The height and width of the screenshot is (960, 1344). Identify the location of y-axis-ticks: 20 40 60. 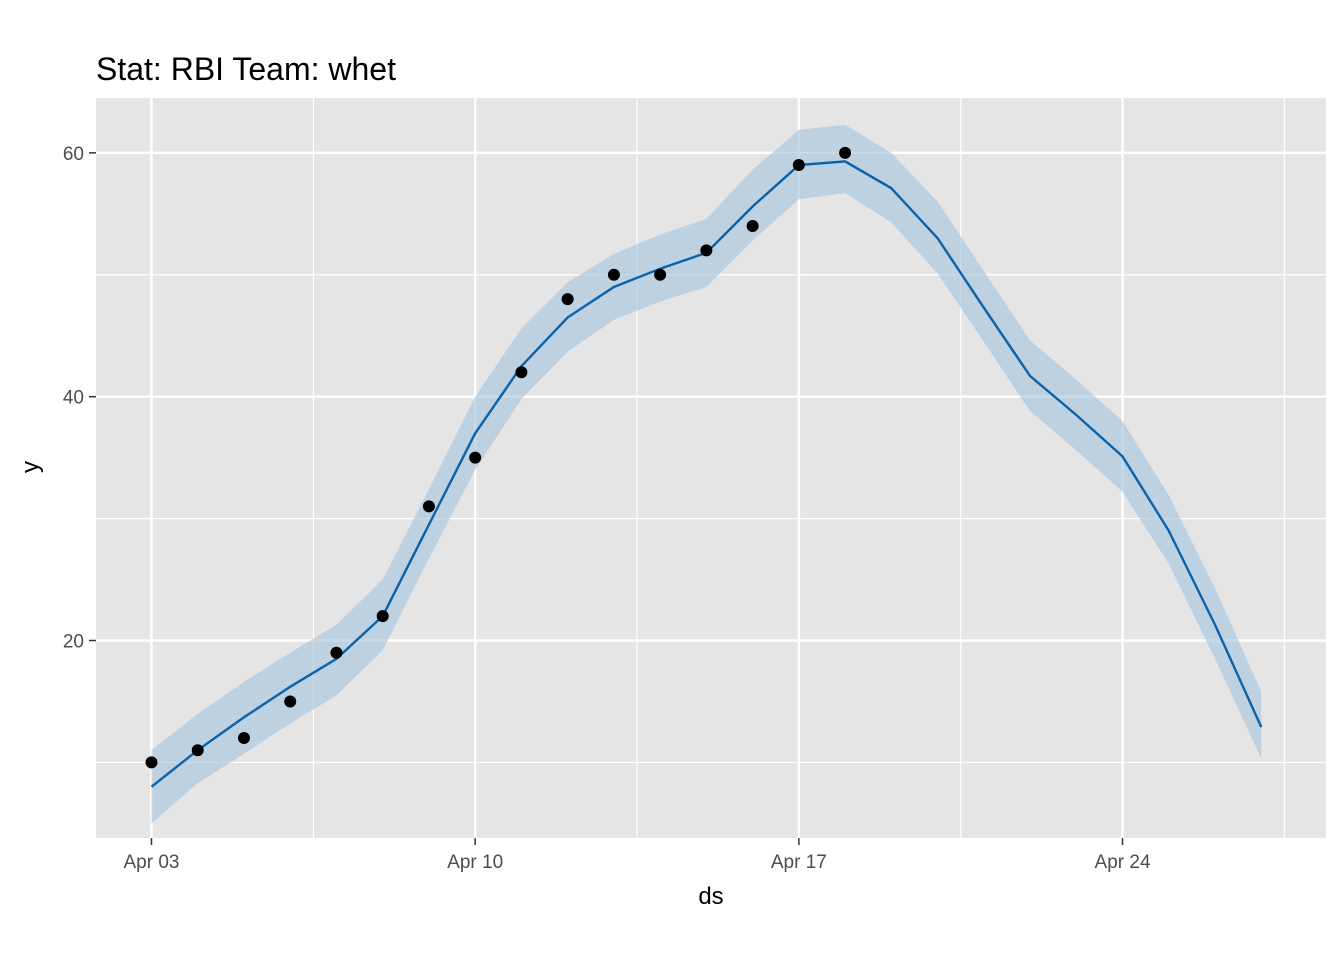
(79, 398).